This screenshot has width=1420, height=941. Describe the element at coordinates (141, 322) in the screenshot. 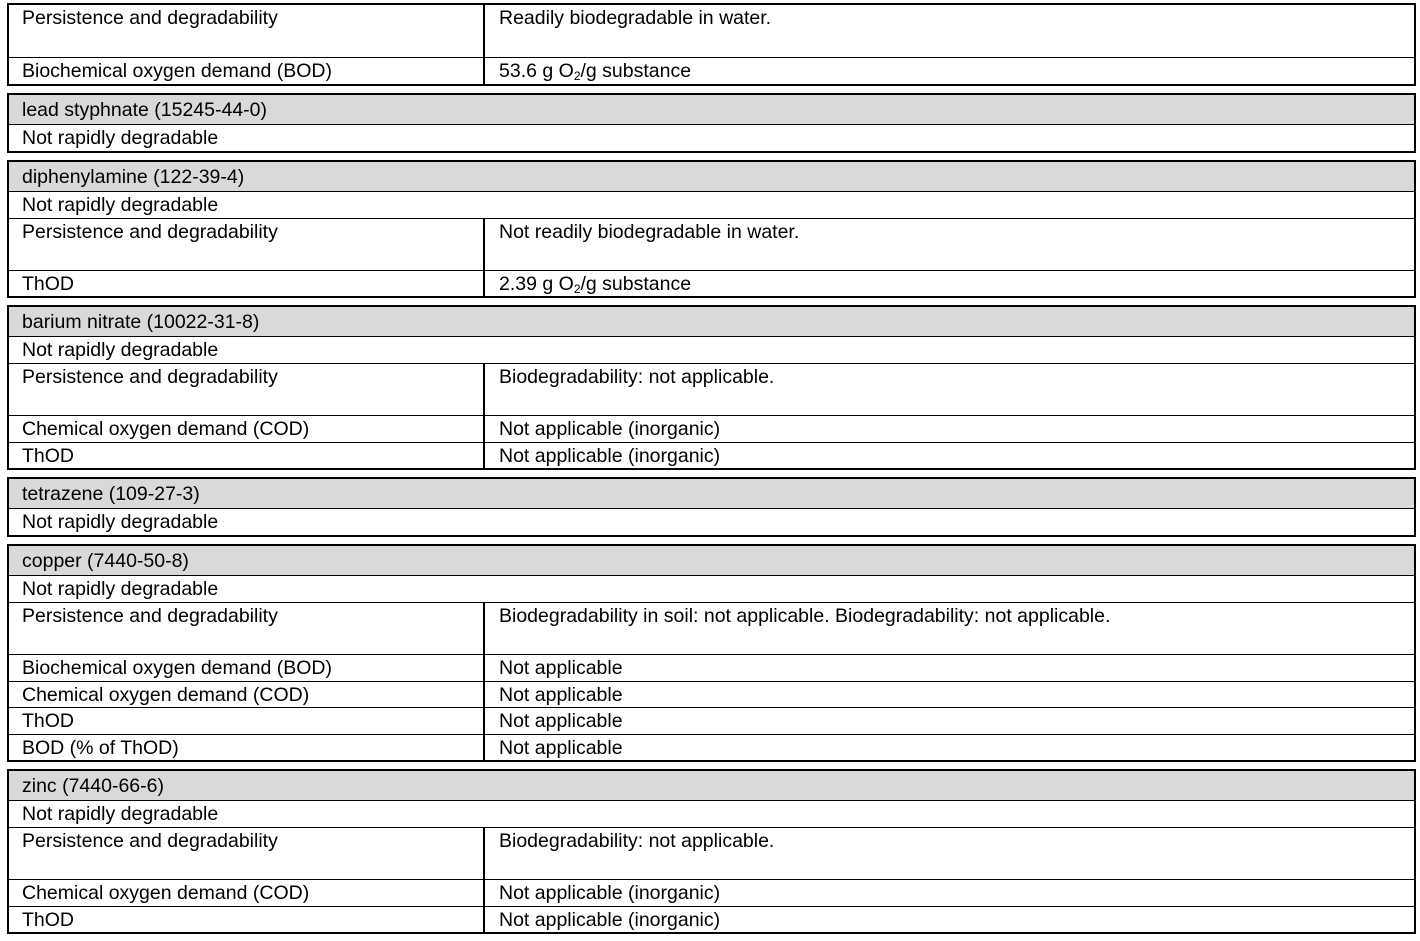

I see `substance-name: barium nitrate (10022-31-8)` at that location.